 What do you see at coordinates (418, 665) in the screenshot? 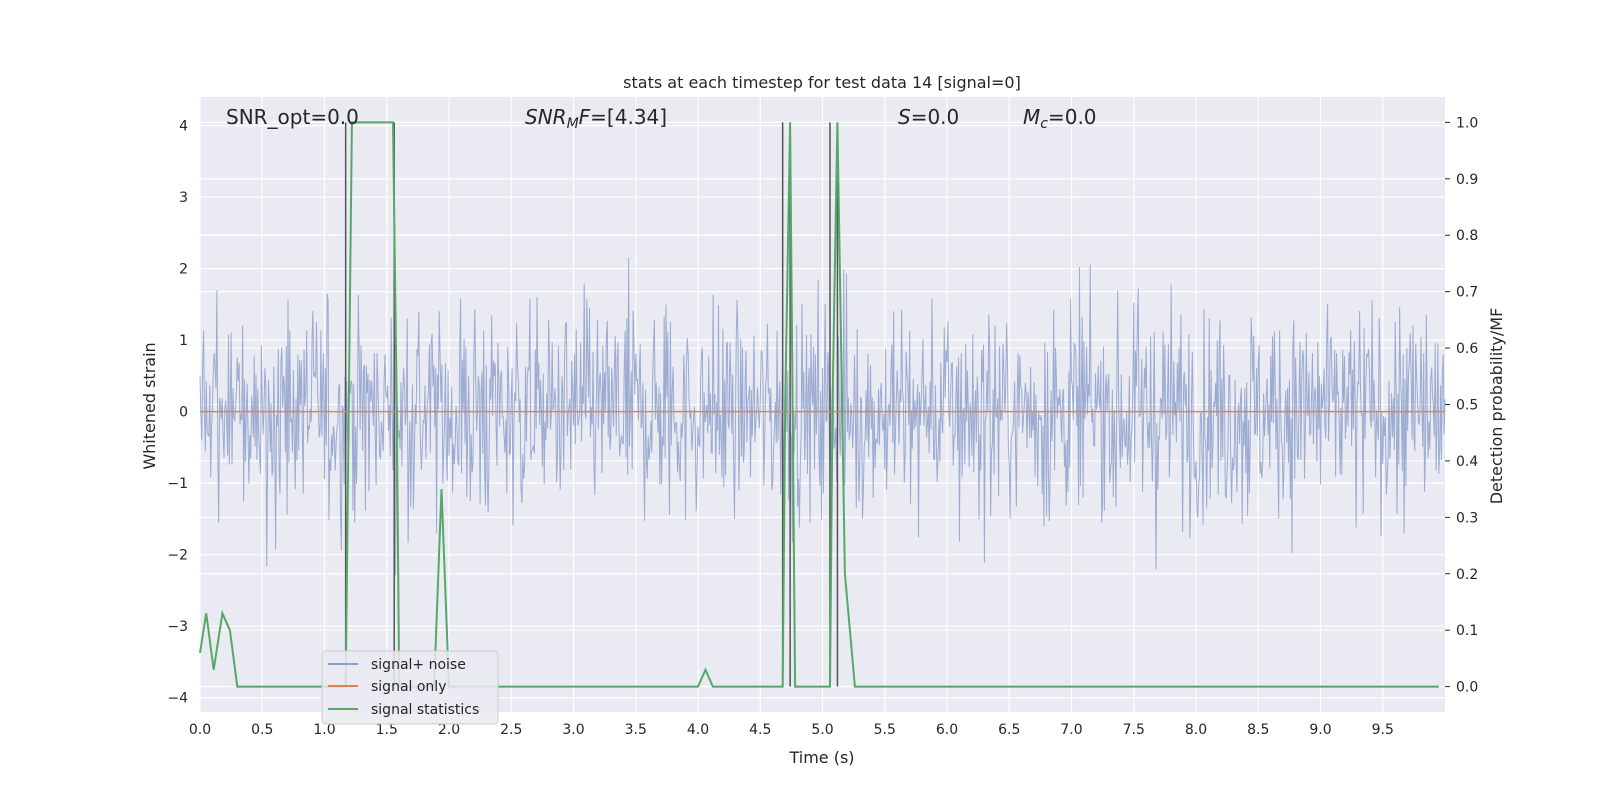
I see `legend-label-signal-noise: signal+ noise` at bounding box center [418, 665].